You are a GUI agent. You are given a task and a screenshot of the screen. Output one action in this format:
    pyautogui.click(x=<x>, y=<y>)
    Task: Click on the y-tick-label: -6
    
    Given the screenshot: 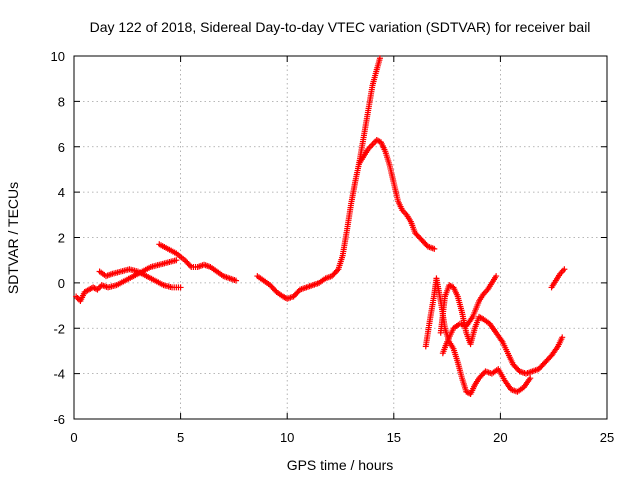 What is the action you would take?
    pyautogui.click(x=59, y=419)
    